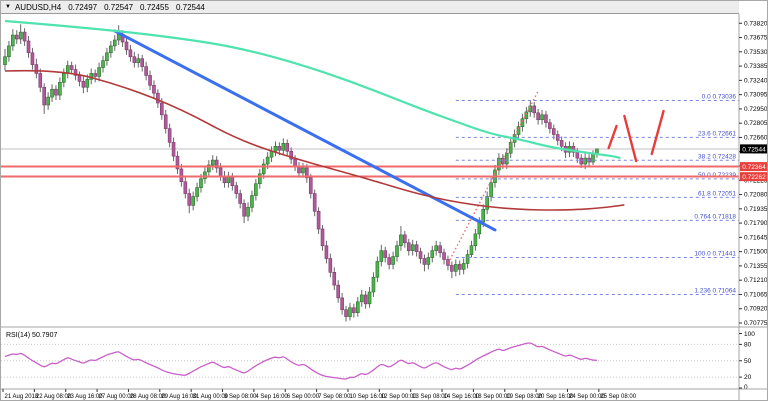  What do you see at coordinates (756, 38) in the screenshot?
I see `price-axis-label: 0.73675` at bounding box center [756, 38].